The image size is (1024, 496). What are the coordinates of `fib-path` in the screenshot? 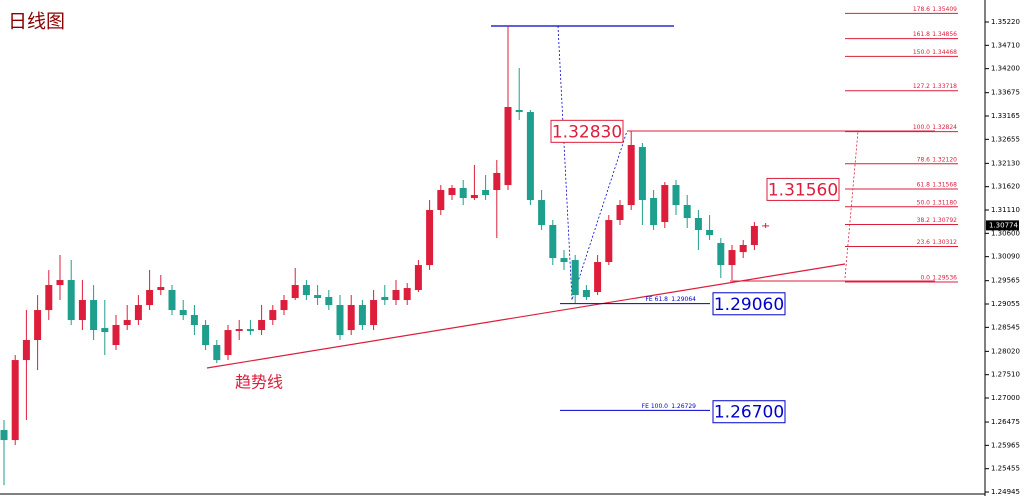 It's located at (851, 204).